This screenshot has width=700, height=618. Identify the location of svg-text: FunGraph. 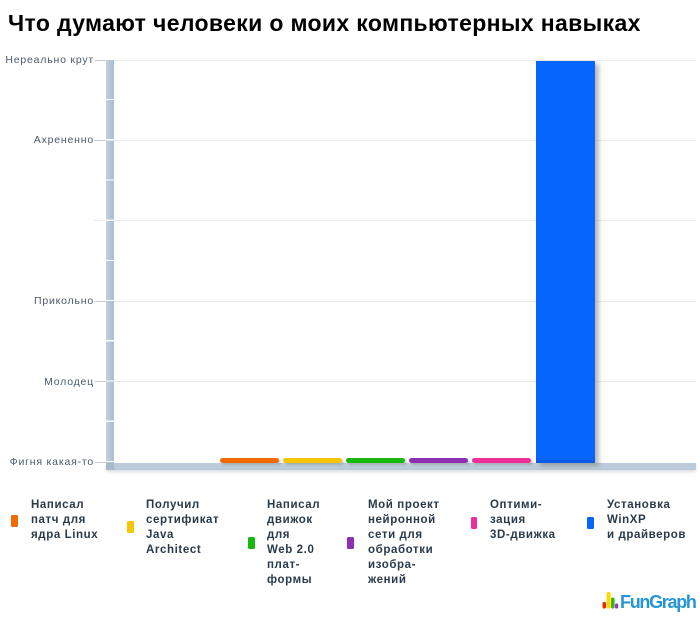
(658, 602).